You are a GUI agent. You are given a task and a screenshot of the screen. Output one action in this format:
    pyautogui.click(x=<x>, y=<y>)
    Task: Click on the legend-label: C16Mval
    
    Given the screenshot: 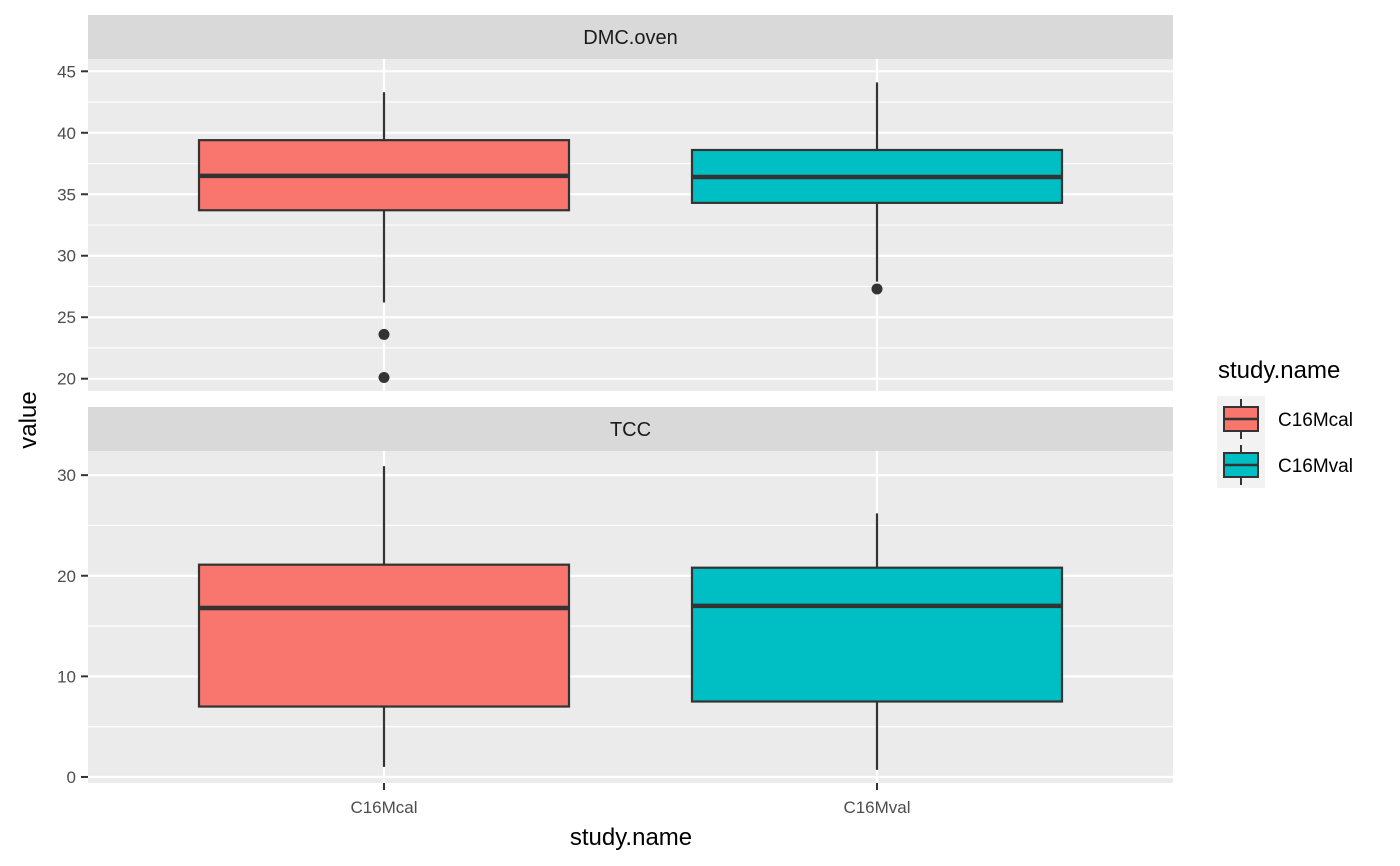 What is the action you would take?
    pyautogui.click(x=1315, y=466)
    